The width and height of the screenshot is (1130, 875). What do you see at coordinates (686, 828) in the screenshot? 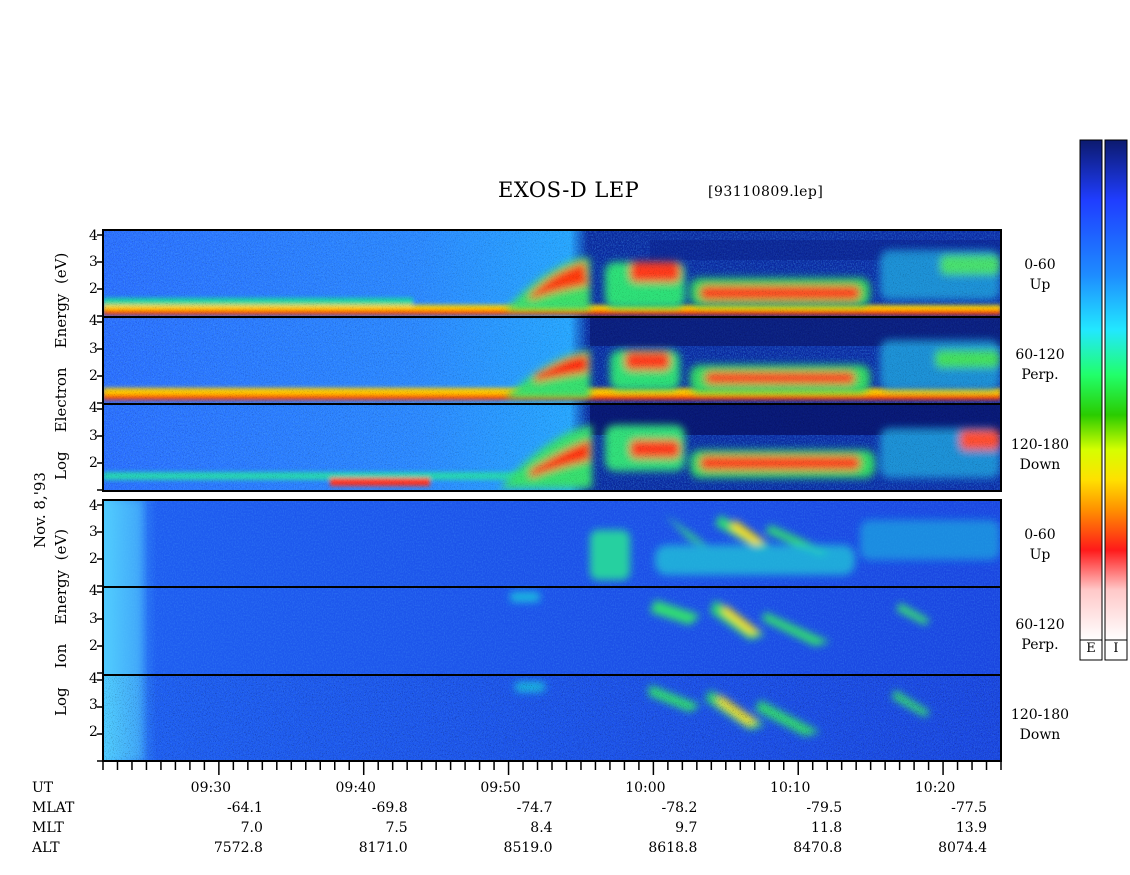
I see `ephemeris-value: 9.7` at bounding box center [686, 828].